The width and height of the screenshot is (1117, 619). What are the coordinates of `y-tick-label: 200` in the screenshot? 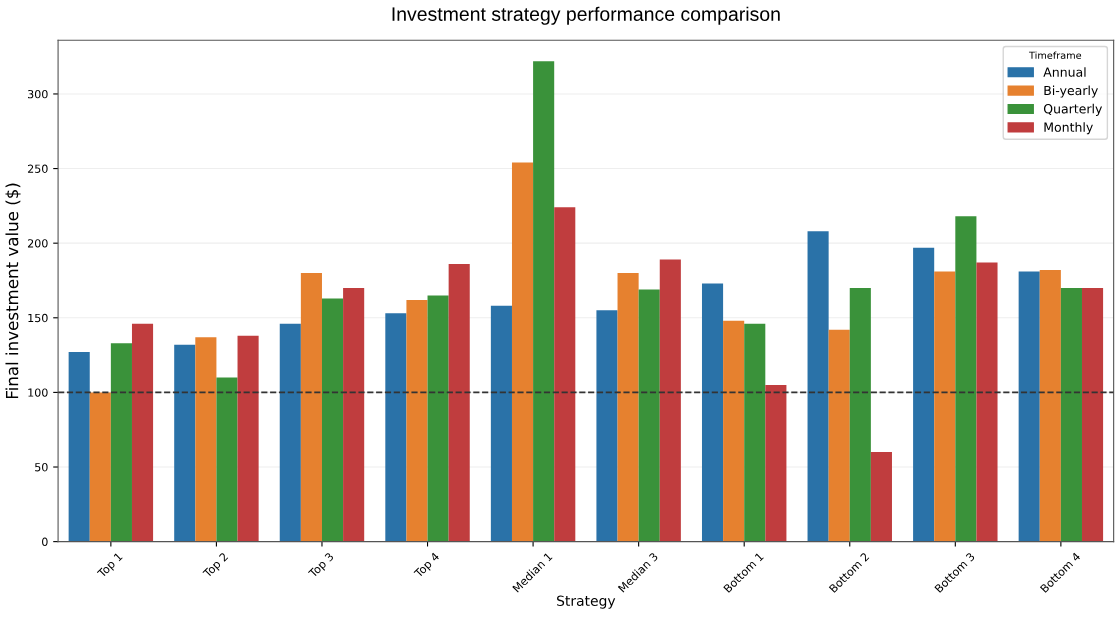 It's located at (37, 243).